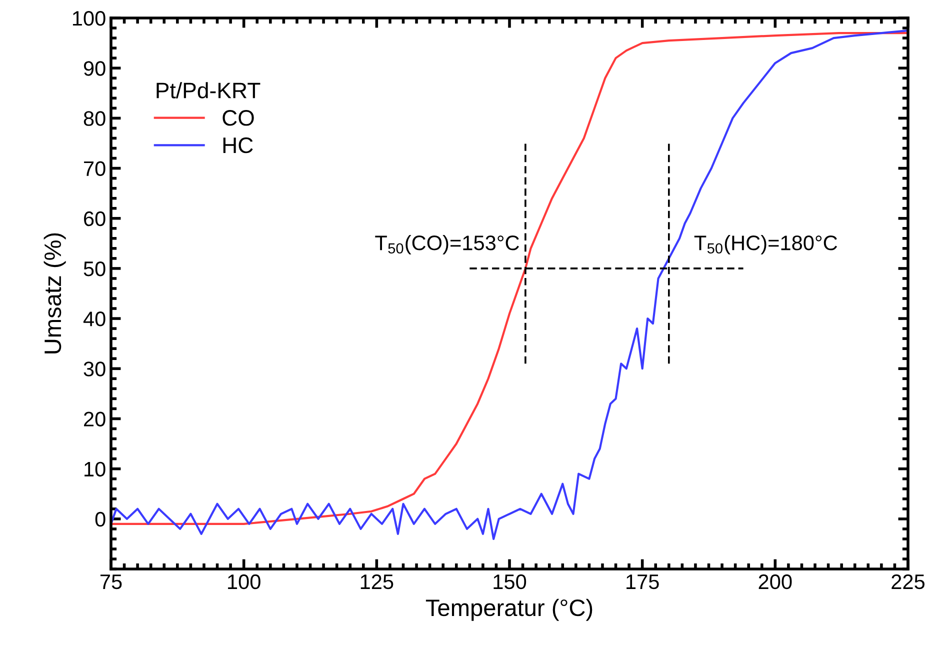 This screenshot has height=660, width=935. What do you see at coordinates (447, 244) in the screenshot?
I see `annotation: T$_{50}$(CO)=153°C` at bounding box center [447, 244].